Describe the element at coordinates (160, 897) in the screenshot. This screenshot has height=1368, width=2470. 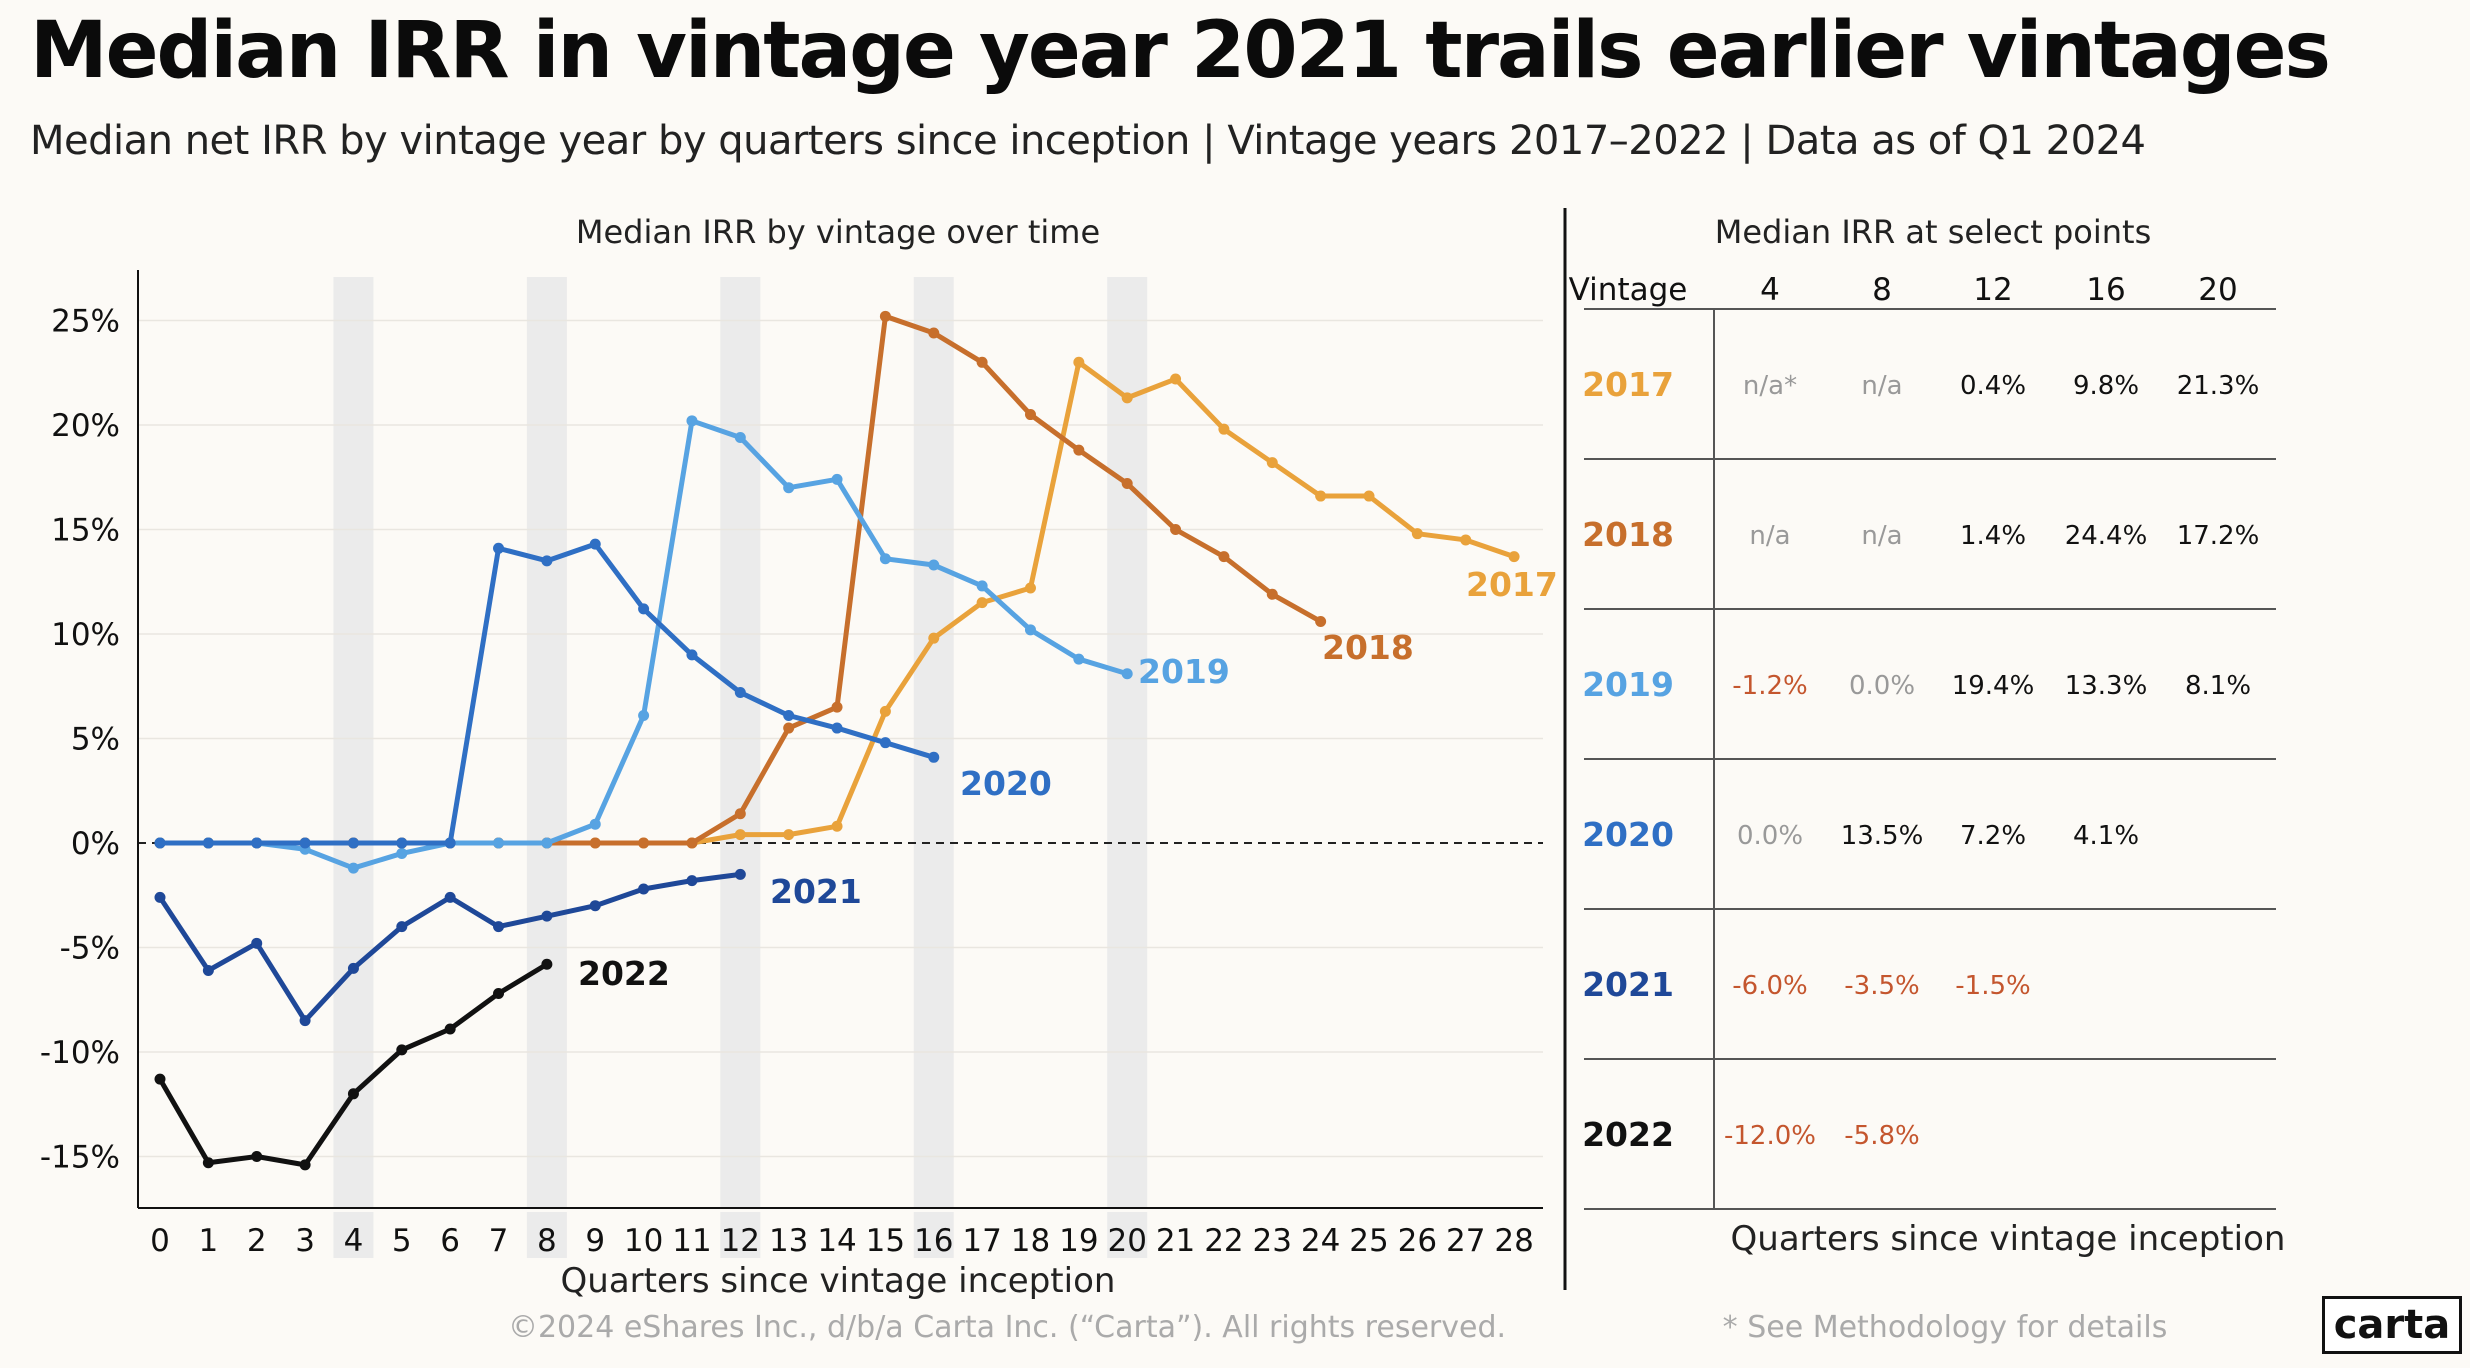
I see `data-point-2021-q0` at that location.